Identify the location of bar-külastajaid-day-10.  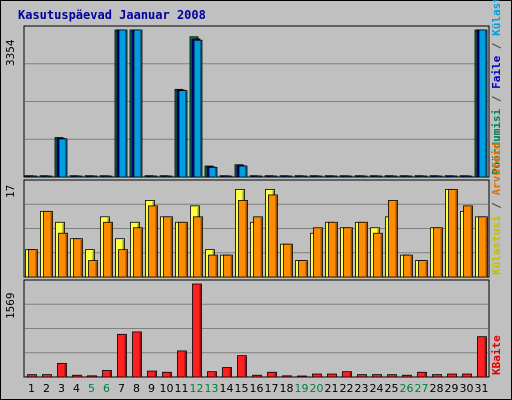
(168, 176).